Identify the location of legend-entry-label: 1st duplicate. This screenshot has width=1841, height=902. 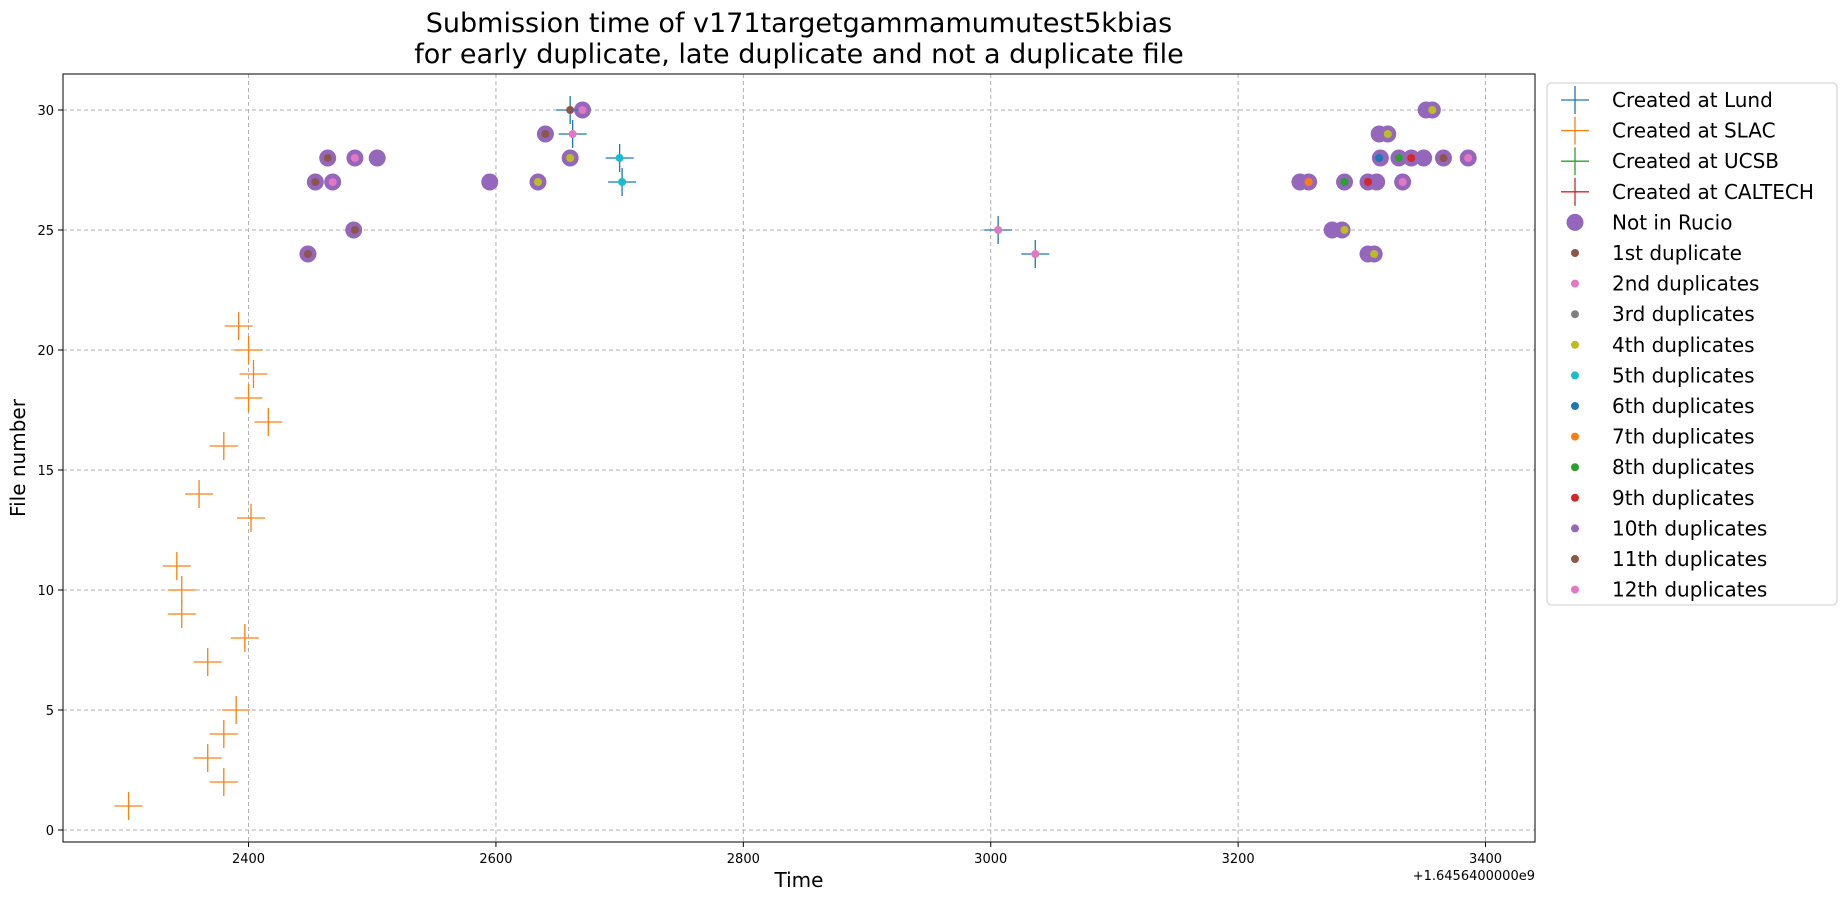
(1677, 253).